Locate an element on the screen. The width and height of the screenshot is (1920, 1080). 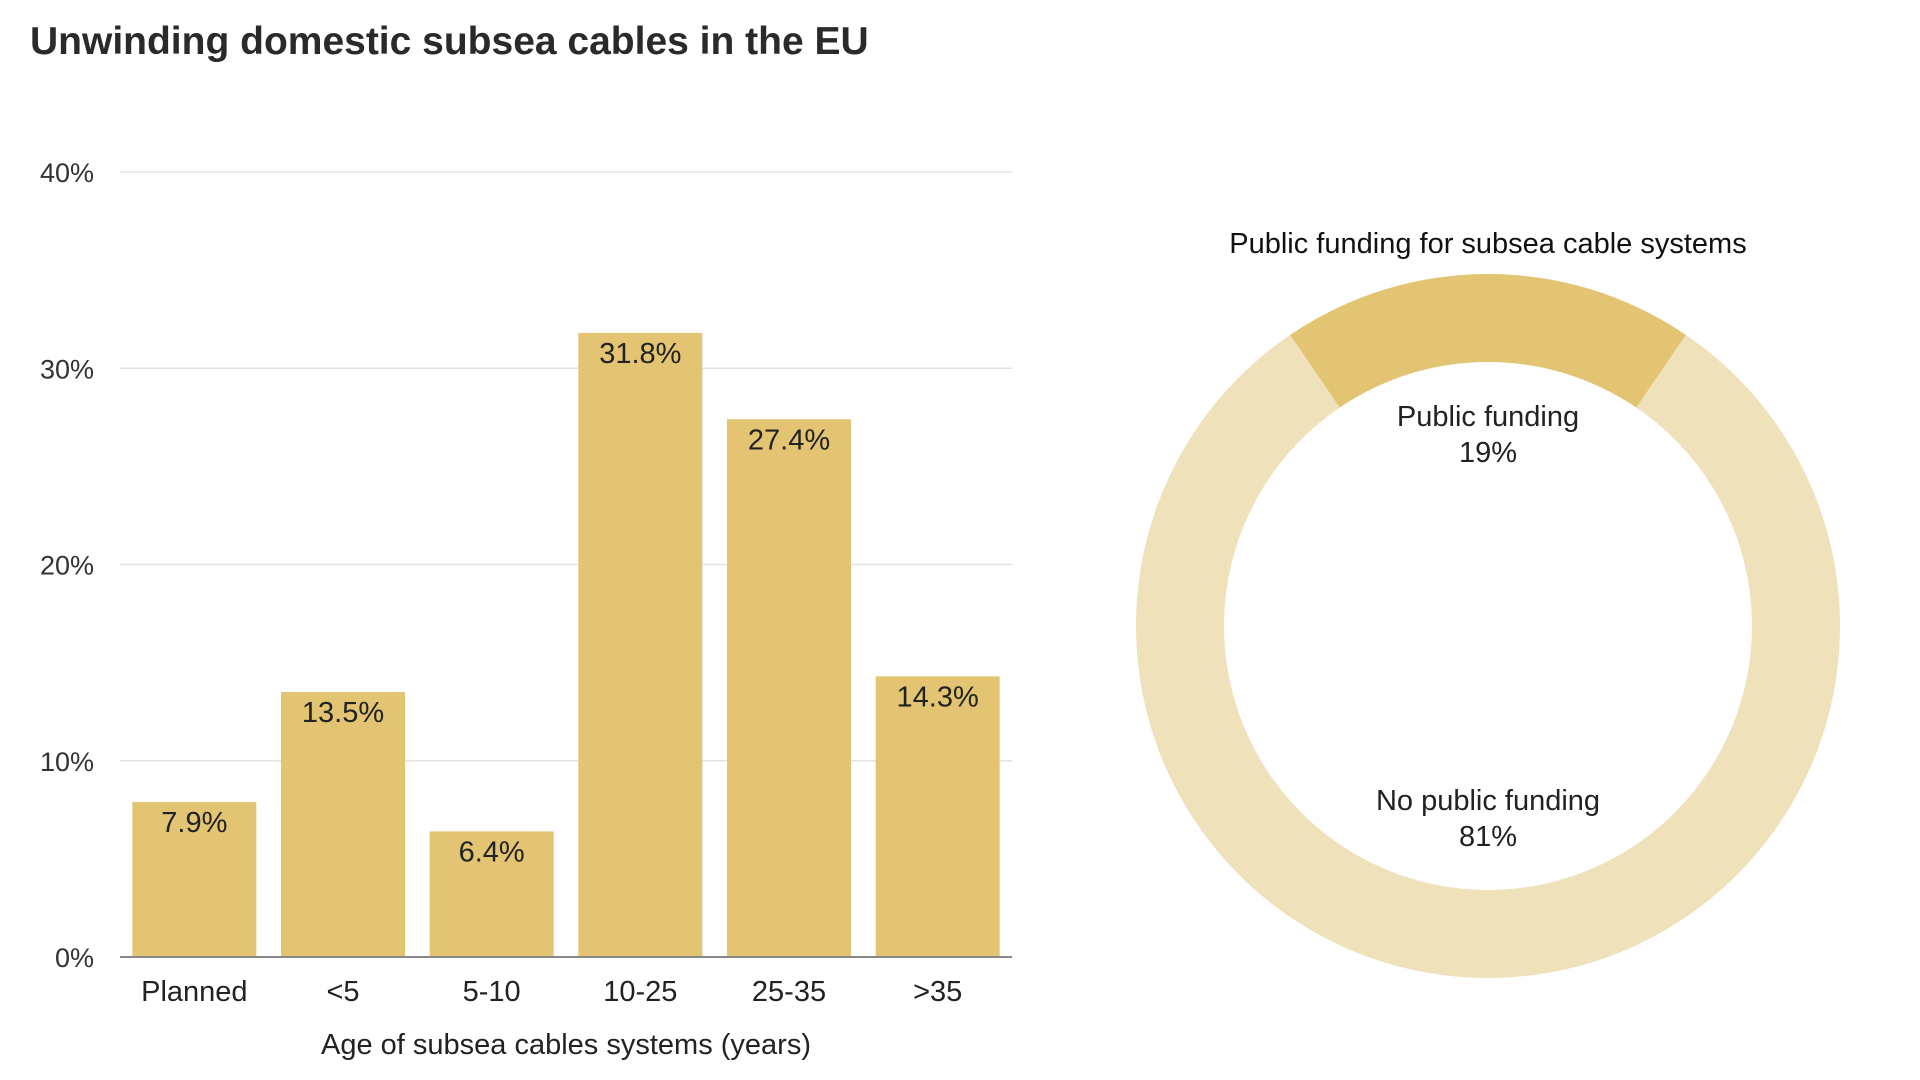
bar-value-label: 31.8% is located at coordinates (640, 354).